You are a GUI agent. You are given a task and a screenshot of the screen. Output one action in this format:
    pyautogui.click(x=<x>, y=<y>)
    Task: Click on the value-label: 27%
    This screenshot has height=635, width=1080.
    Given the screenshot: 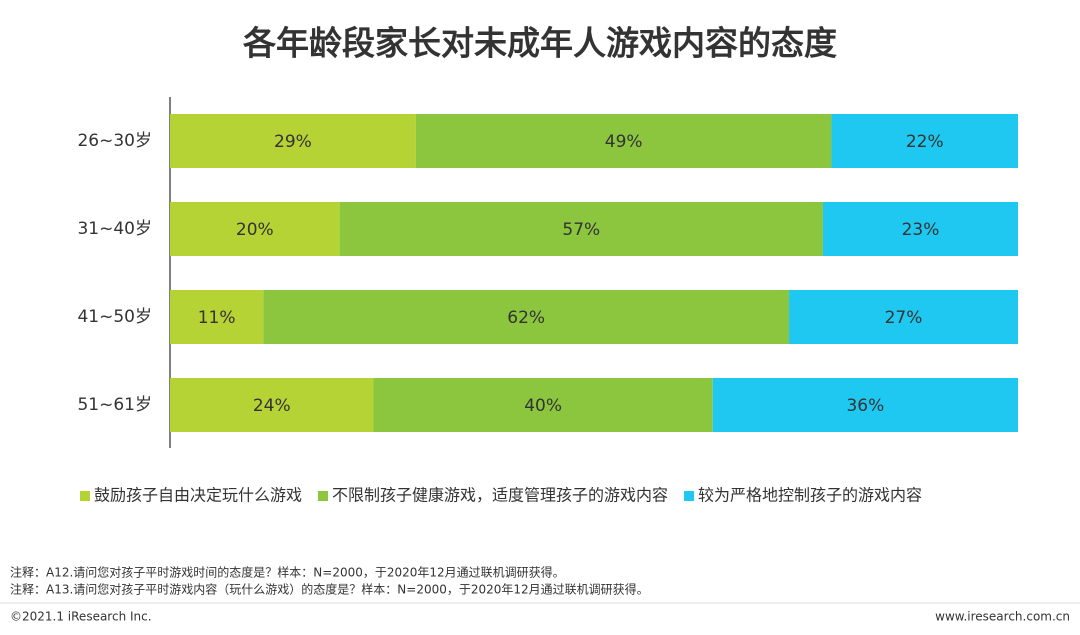 What is the action you would take?
    pyautogui.click(x=904, y=318)
    